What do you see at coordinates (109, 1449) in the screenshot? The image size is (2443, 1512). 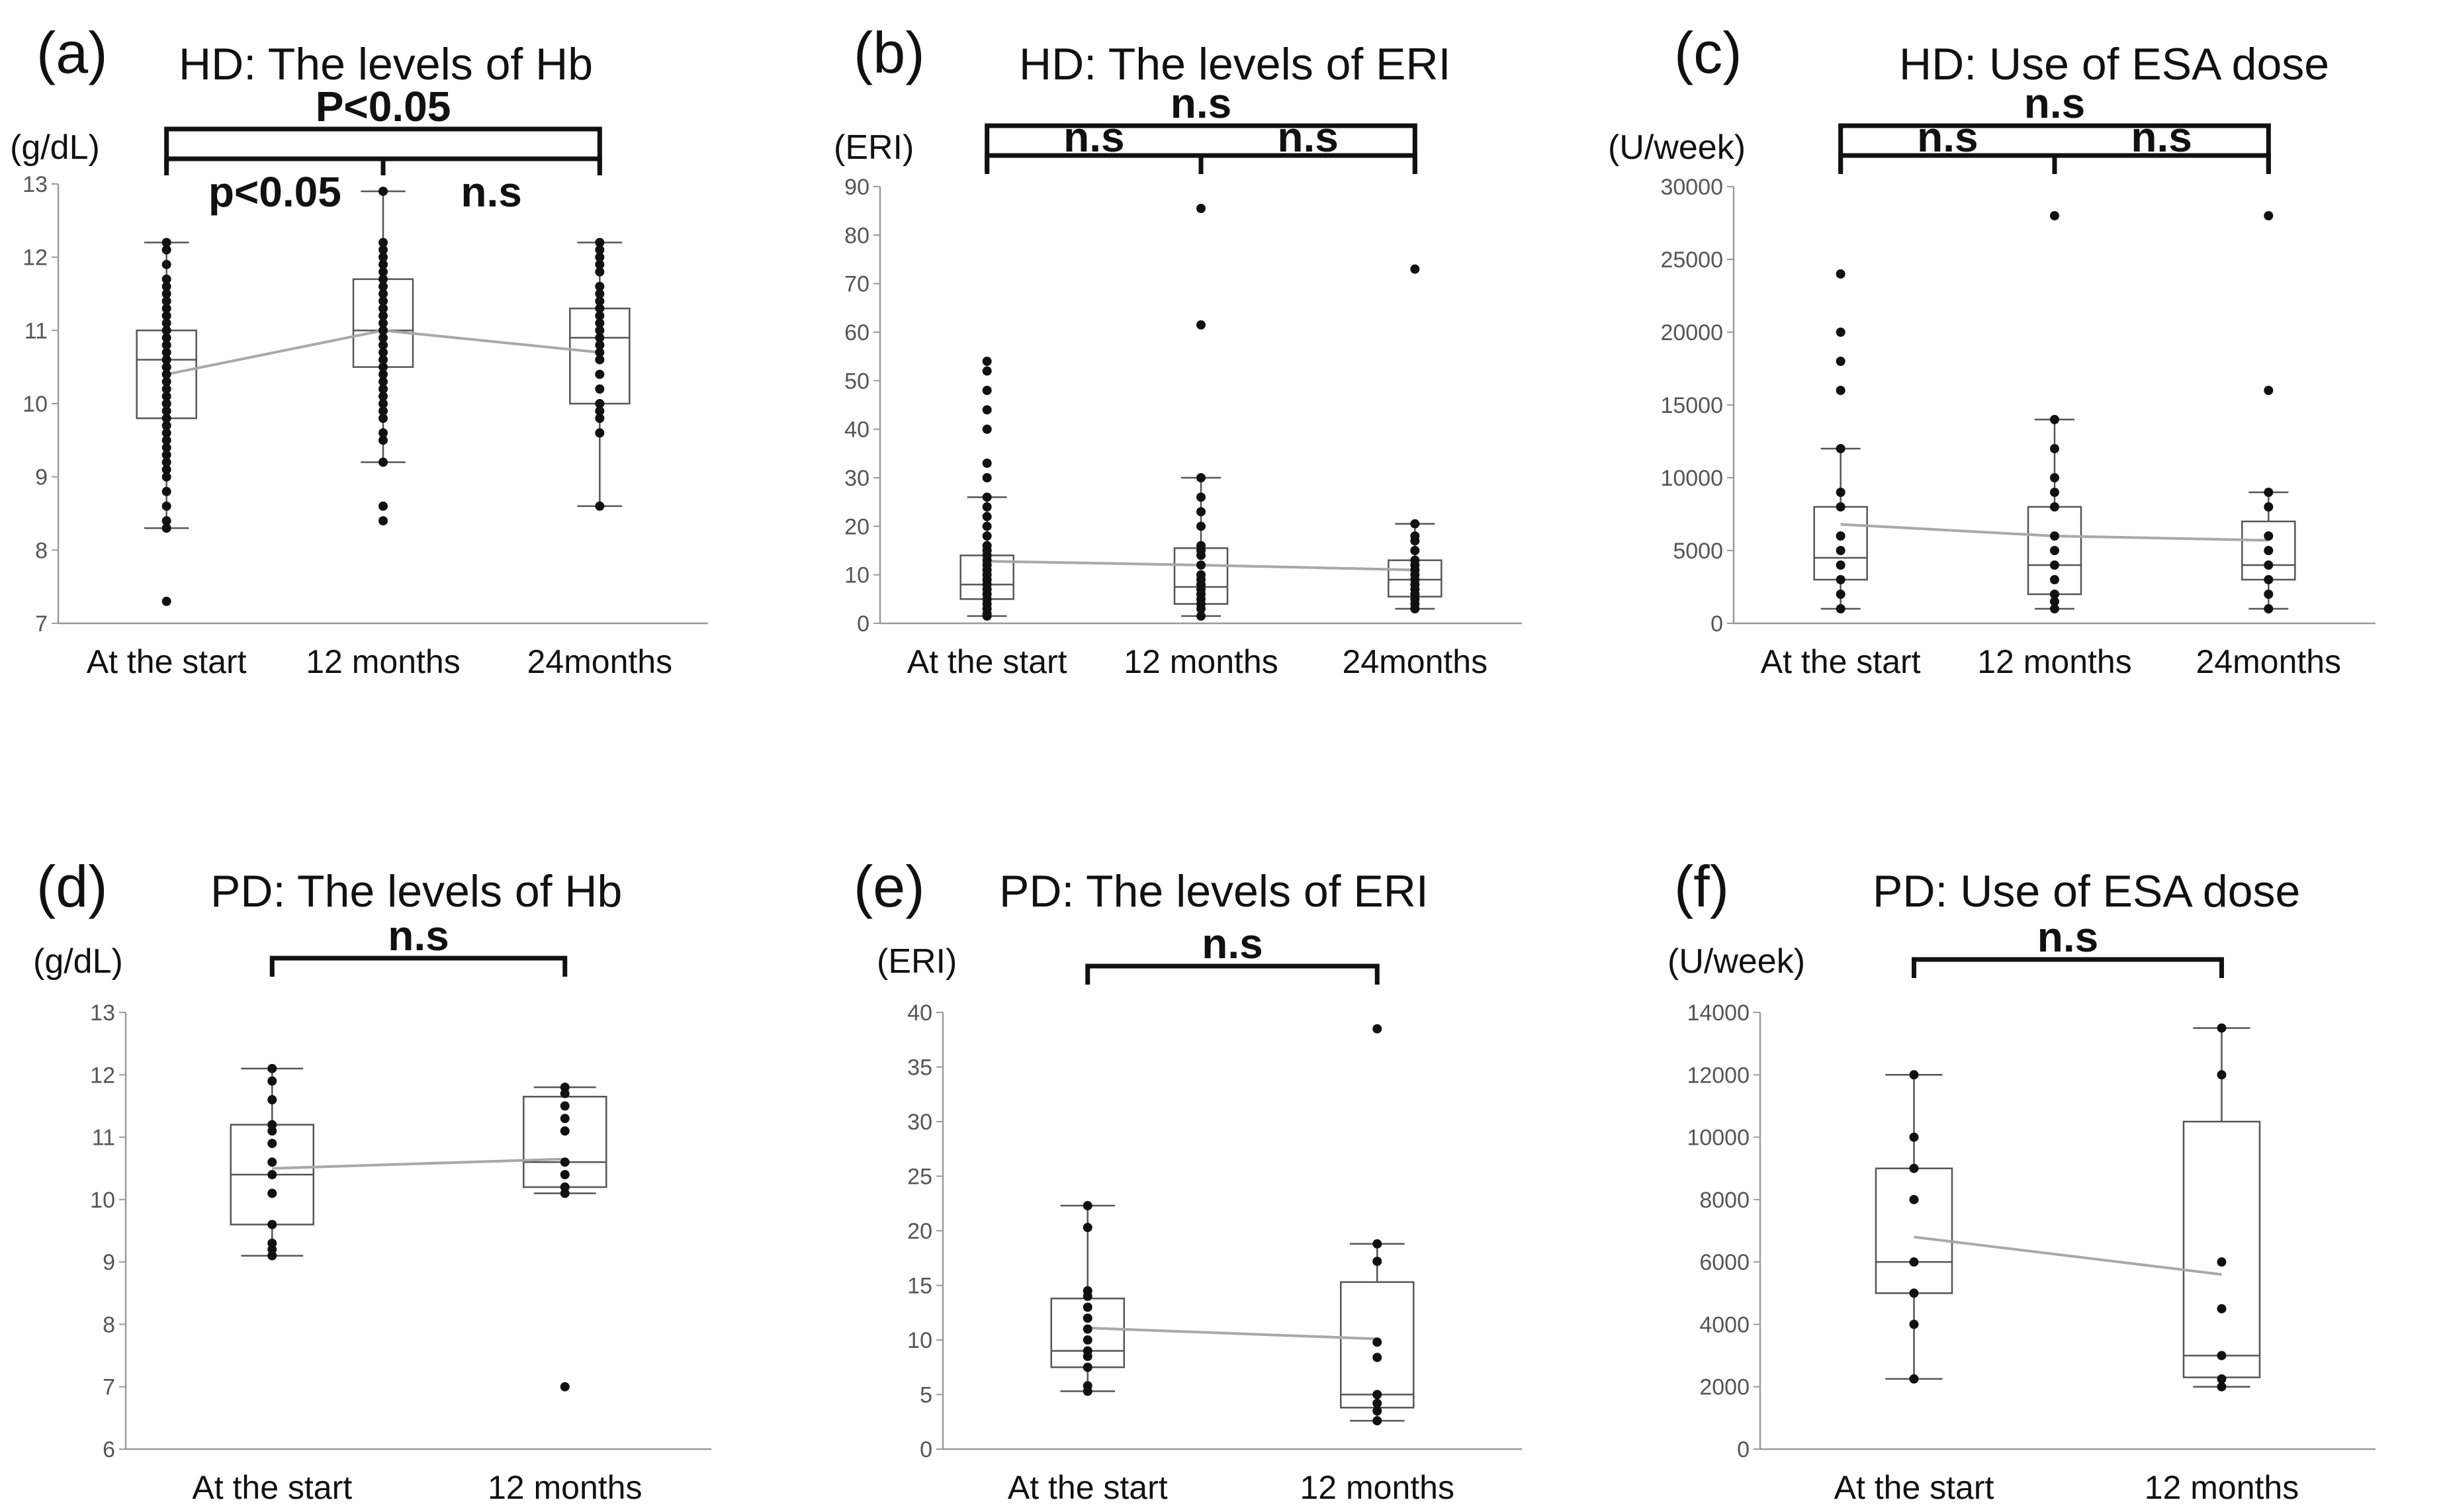 I see `y-tick-label: 6` at bounding box center [109, 1449].